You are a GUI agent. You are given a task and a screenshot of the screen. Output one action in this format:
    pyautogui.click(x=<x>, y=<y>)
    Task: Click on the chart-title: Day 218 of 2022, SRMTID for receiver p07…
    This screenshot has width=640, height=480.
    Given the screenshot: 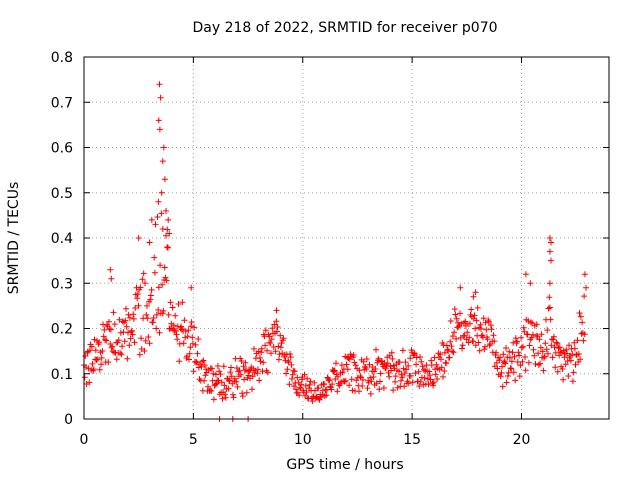 What is the action you would take?
    pyautogui.click(x=344, y=28)
    